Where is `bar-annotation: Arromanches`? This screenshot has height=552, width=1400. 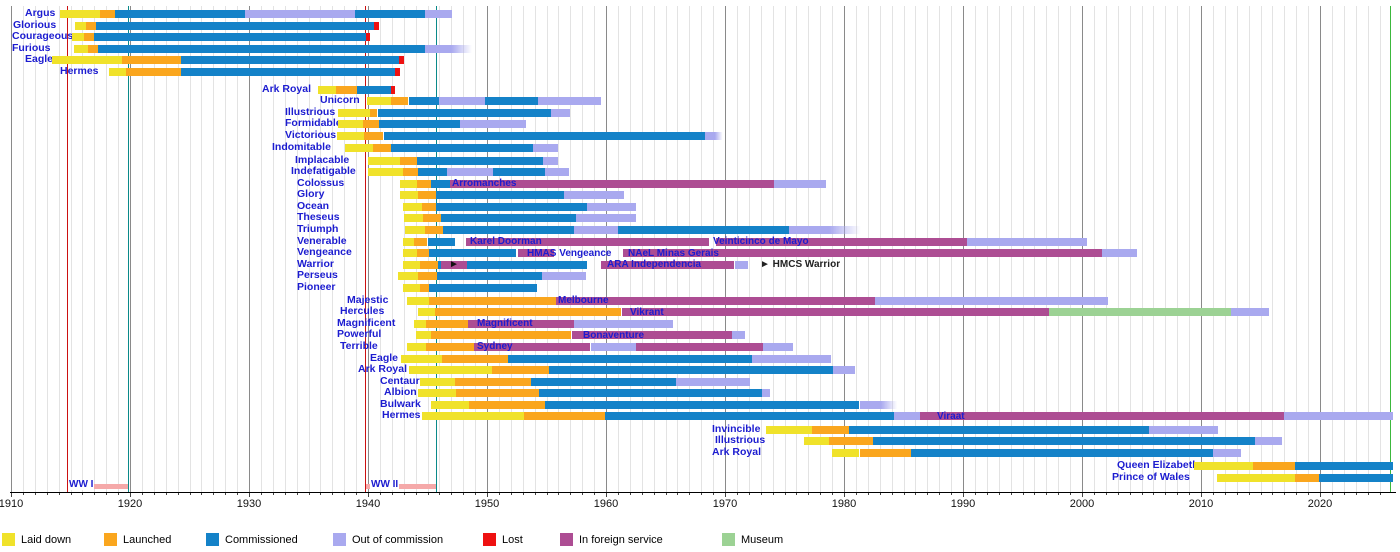 bar-annotation: Arromanches is located at coordinates (484, 184).